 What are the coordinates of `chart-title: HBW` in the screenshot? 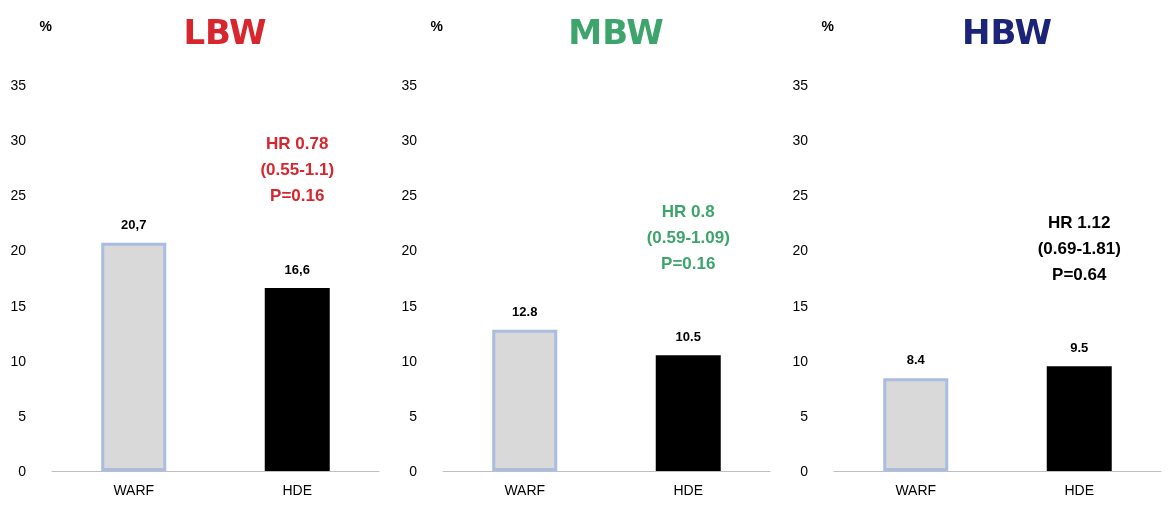 It's located at (1007, 32).